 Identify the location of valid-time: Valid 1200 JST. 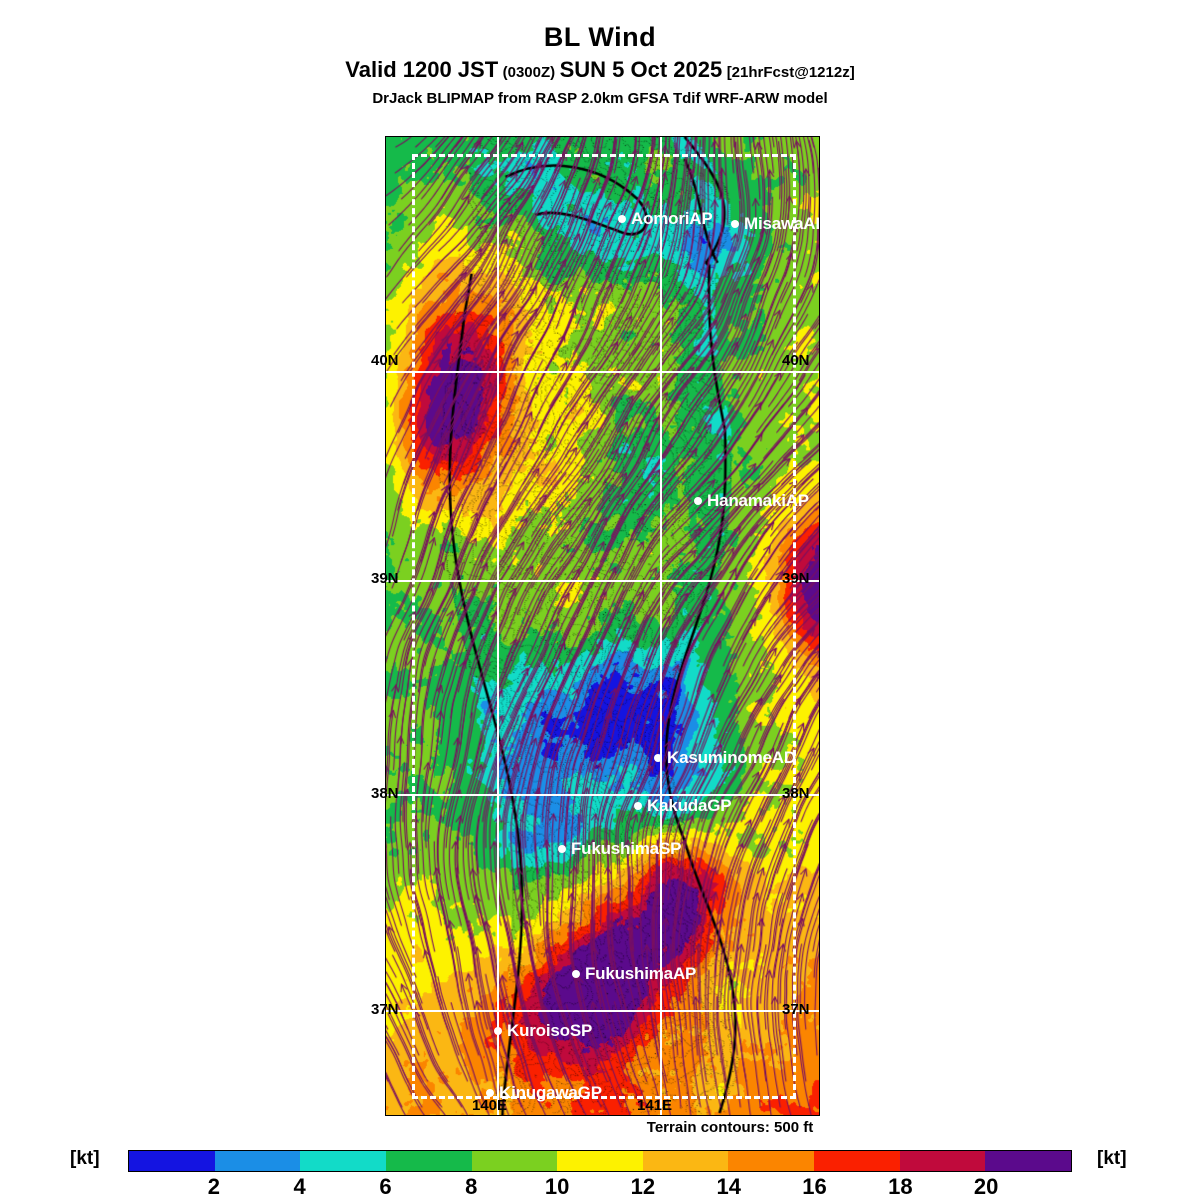
(422, 69).